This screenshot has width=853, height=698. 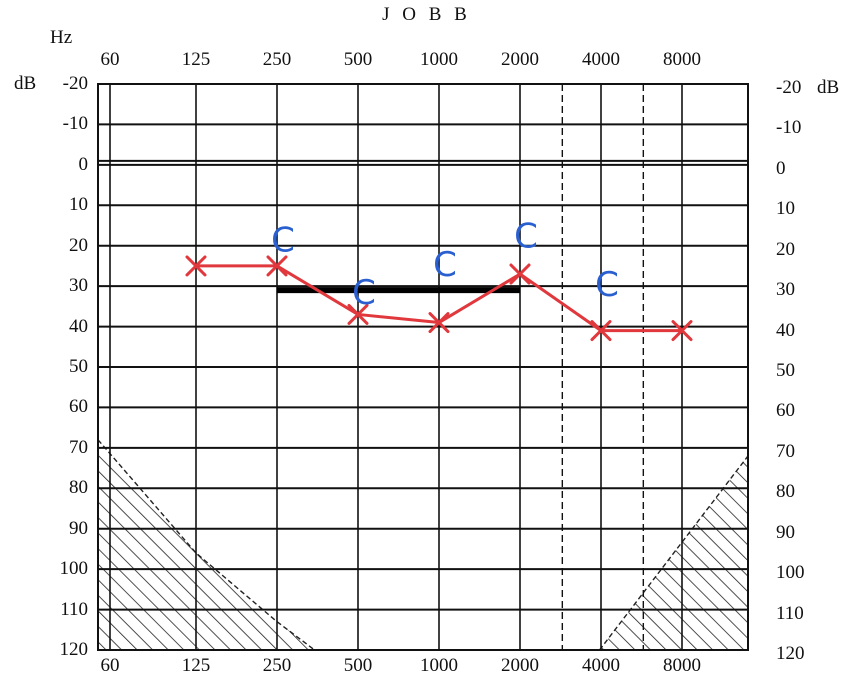 I want to click on x-tick-label-top: 250, so click(x=277, y=59).